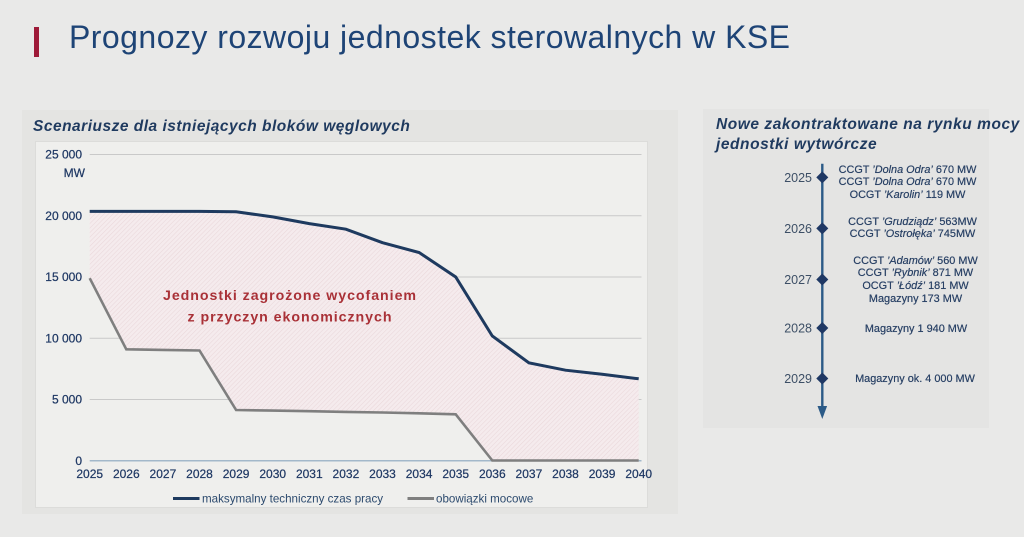 The height and width of the screenshot is (537, 1024). I want to click on svg-text: 20 000, so click(63, 216).